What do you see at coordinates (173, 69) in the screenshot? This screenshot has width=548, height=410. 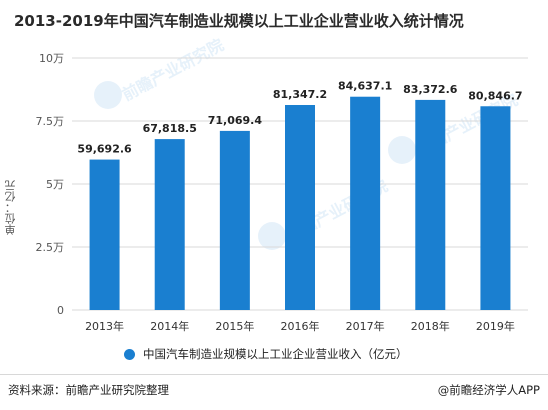 I see `watermark-text: 前瞻产业研究院` at bounding box center [173, 69].